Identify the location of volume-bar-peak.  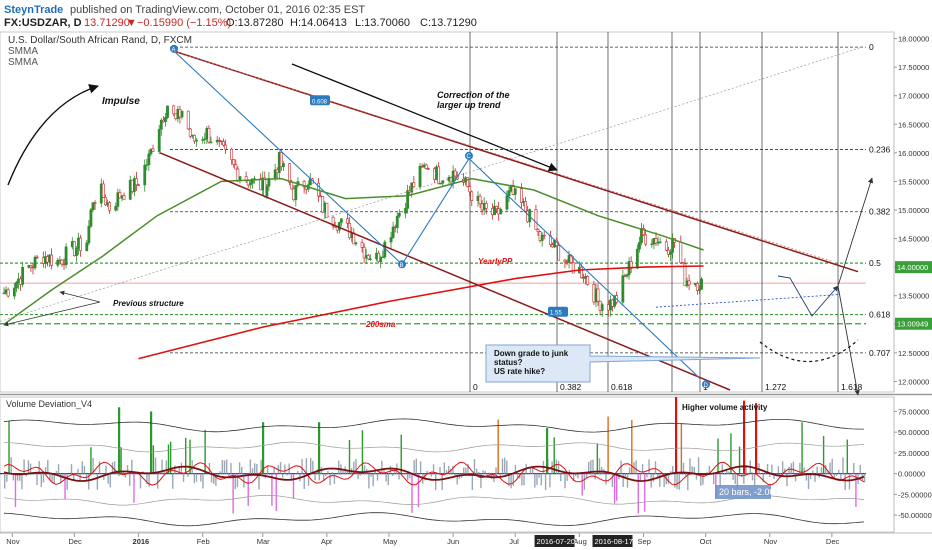
(547, 451).